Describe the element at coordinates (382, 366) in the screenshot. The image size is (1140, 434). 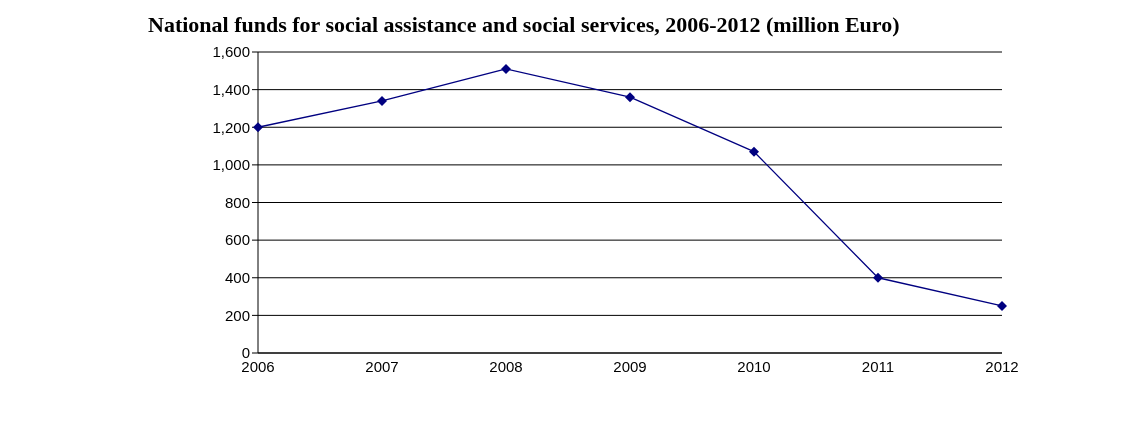
I see `x-tick-label: 2007` at that location.